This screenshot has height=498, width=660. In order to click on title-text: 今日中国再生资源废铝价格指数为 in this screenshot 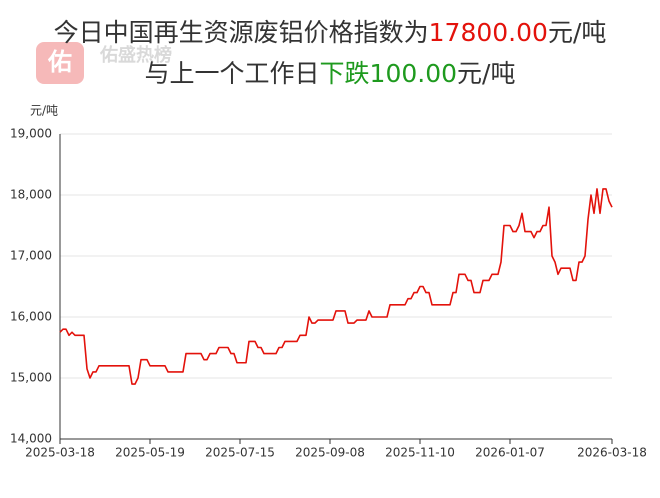, I will do `click(241, 32)`.